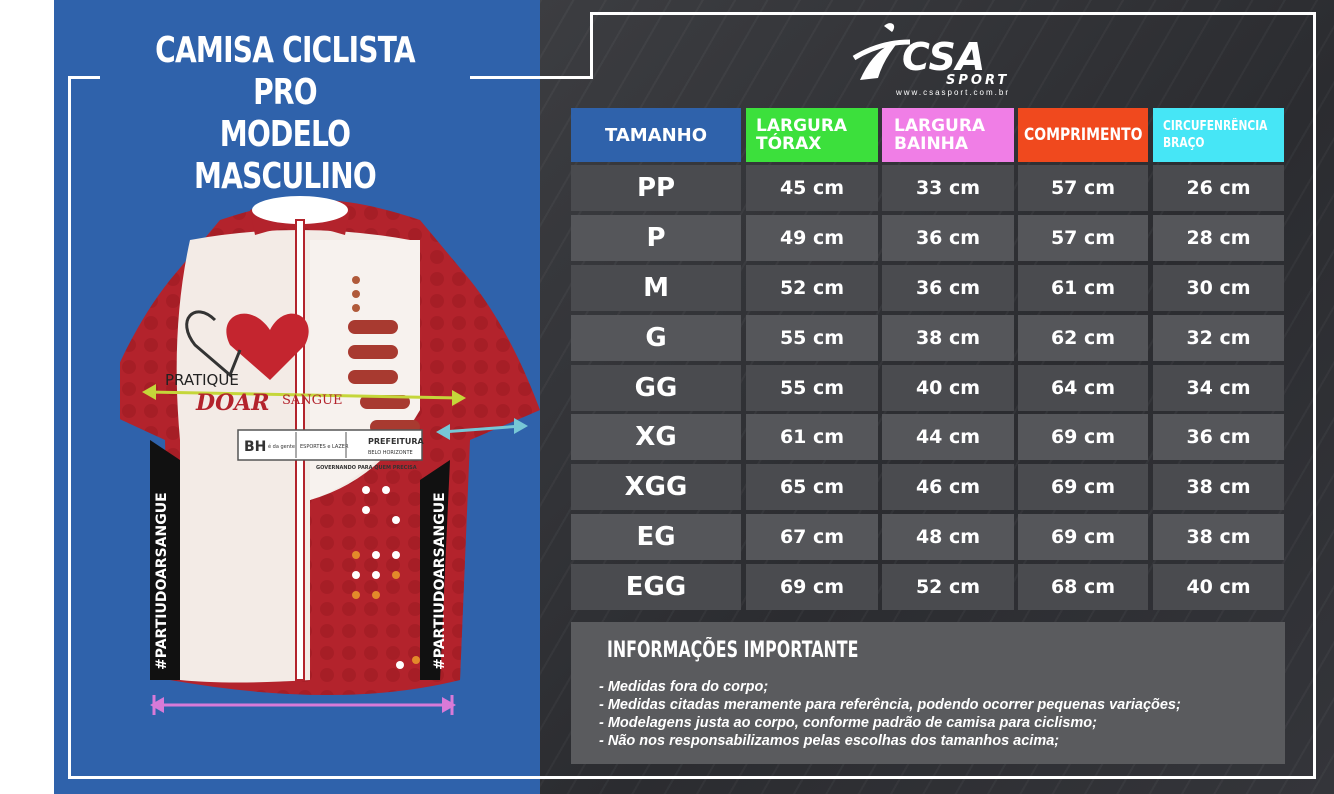  What do you see at coordinates (1184, 143) in the screenshot?
I see `header-arm-line-2: BRAÇO` at bounding box center [1184, 143].